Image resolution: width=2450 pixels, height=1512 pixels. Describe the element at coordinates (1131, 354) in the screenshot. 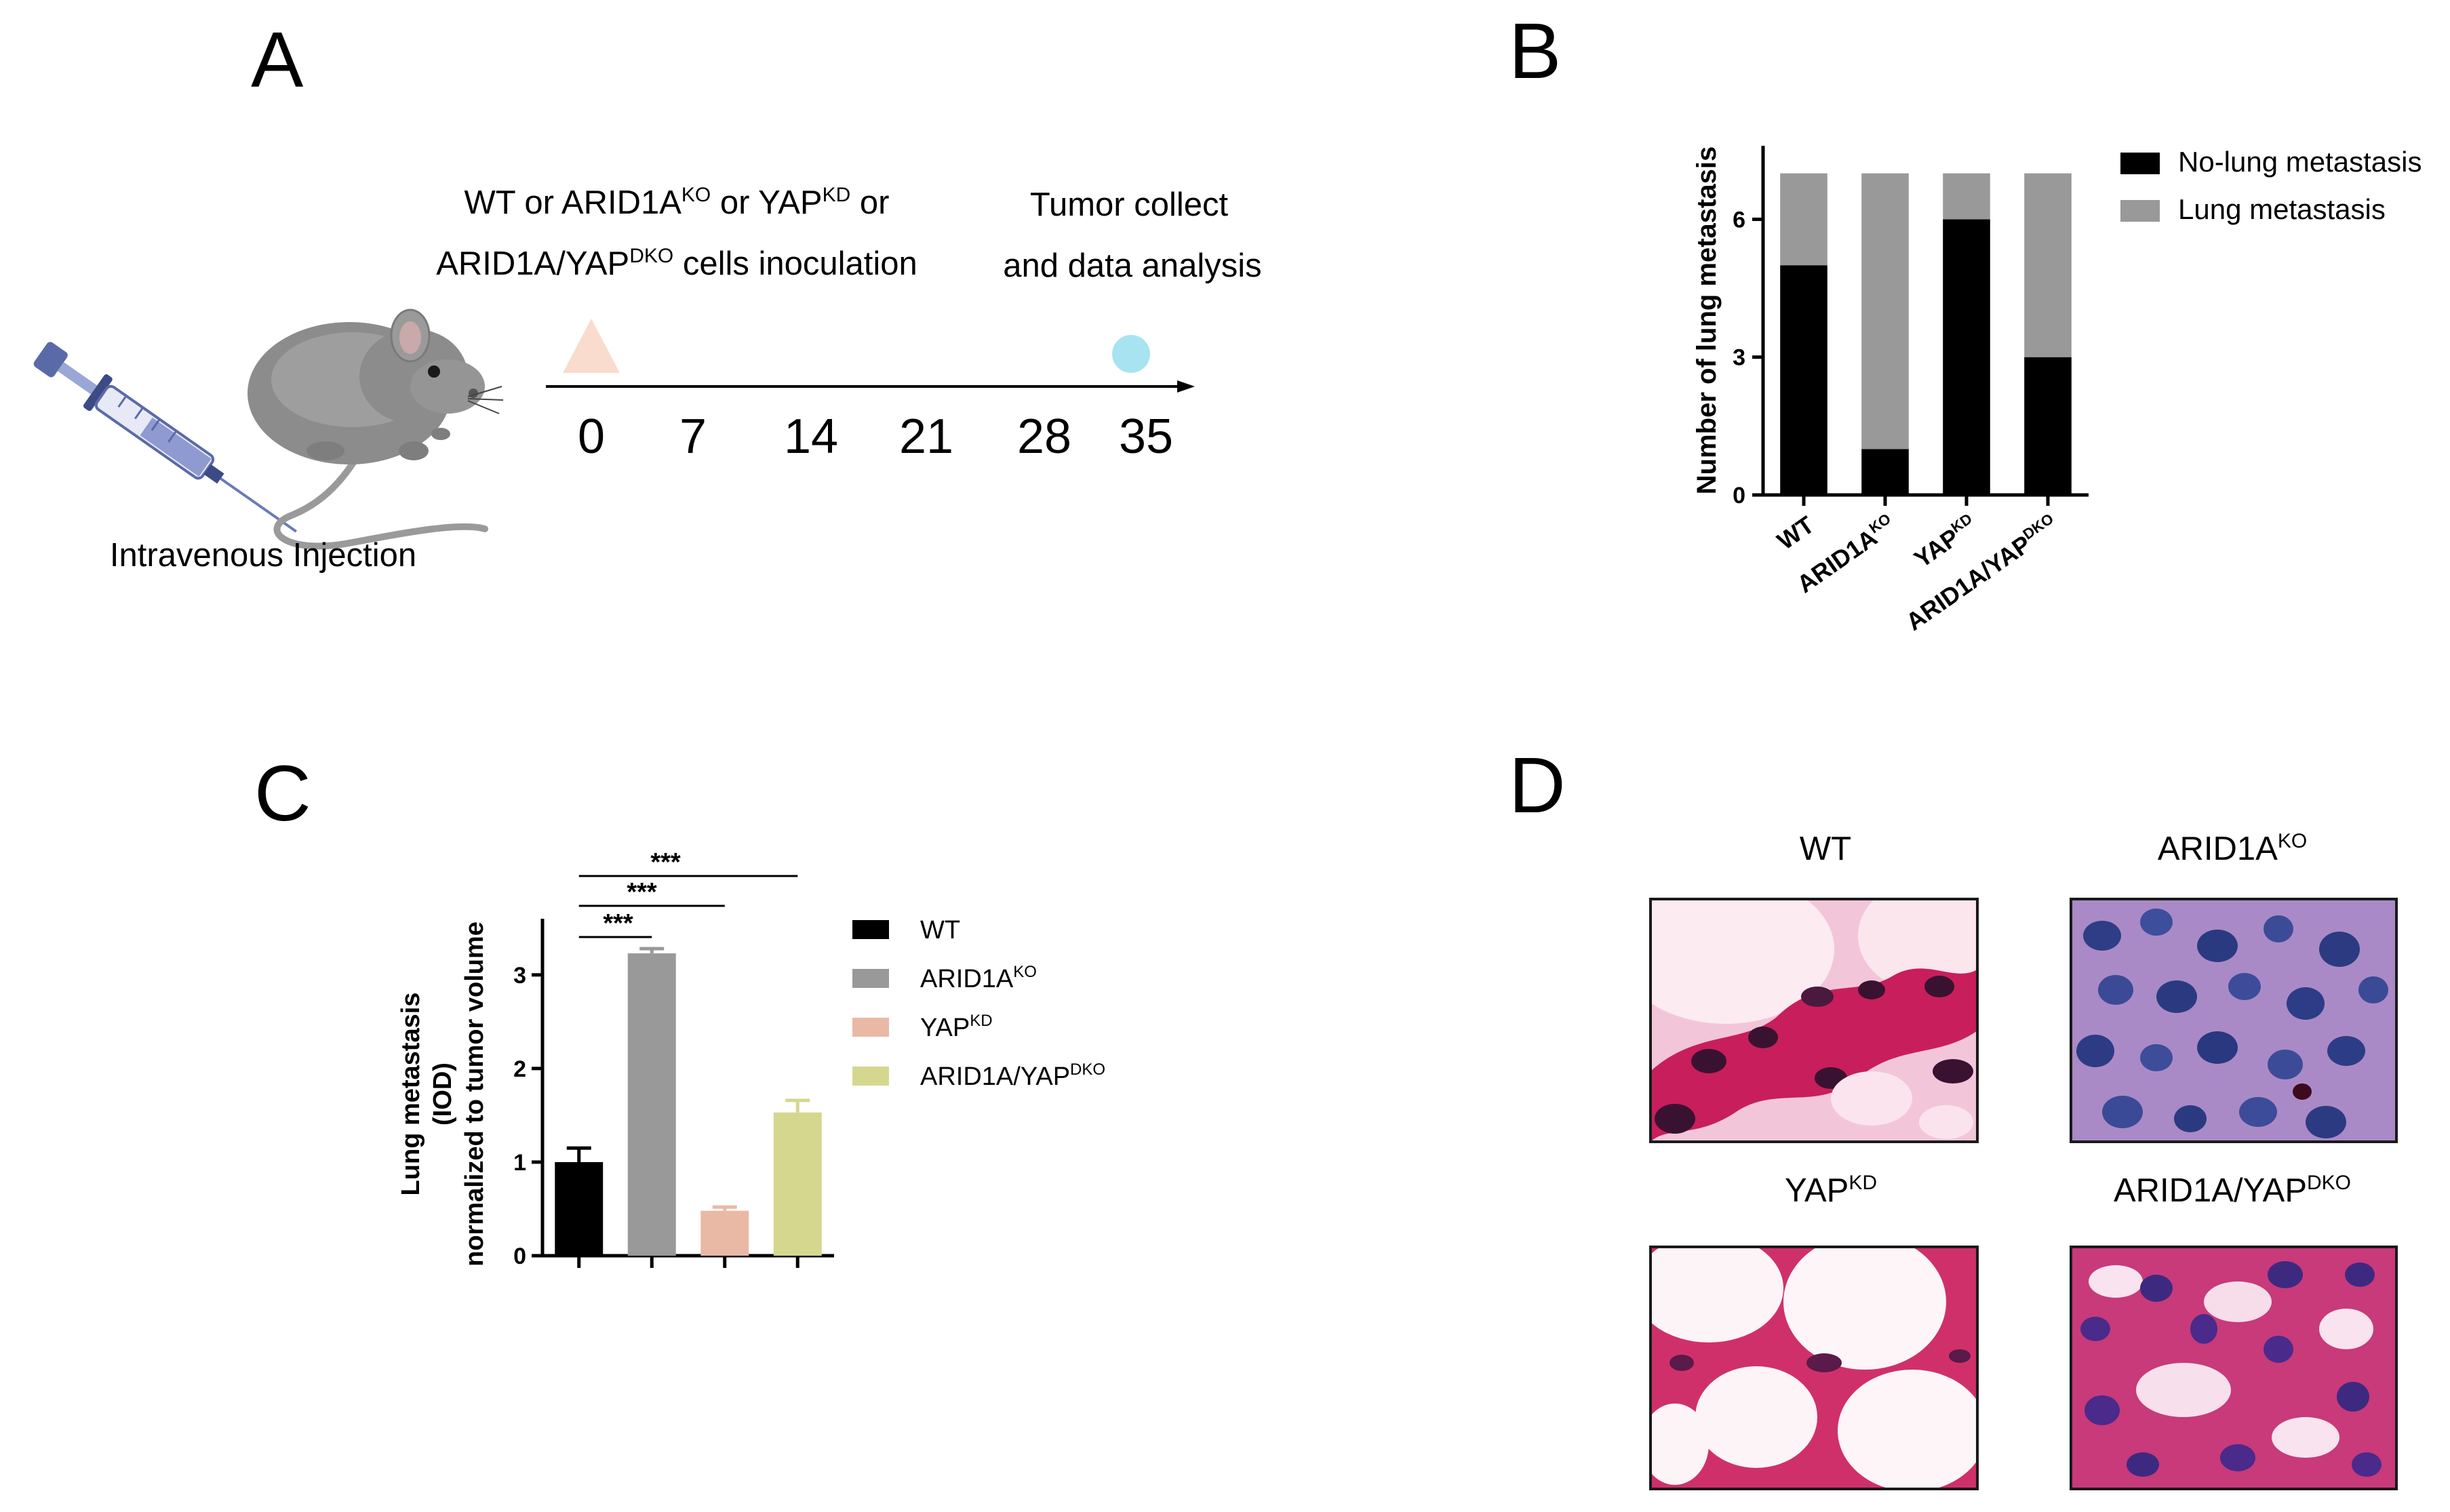

I see `end-marker` at that location.